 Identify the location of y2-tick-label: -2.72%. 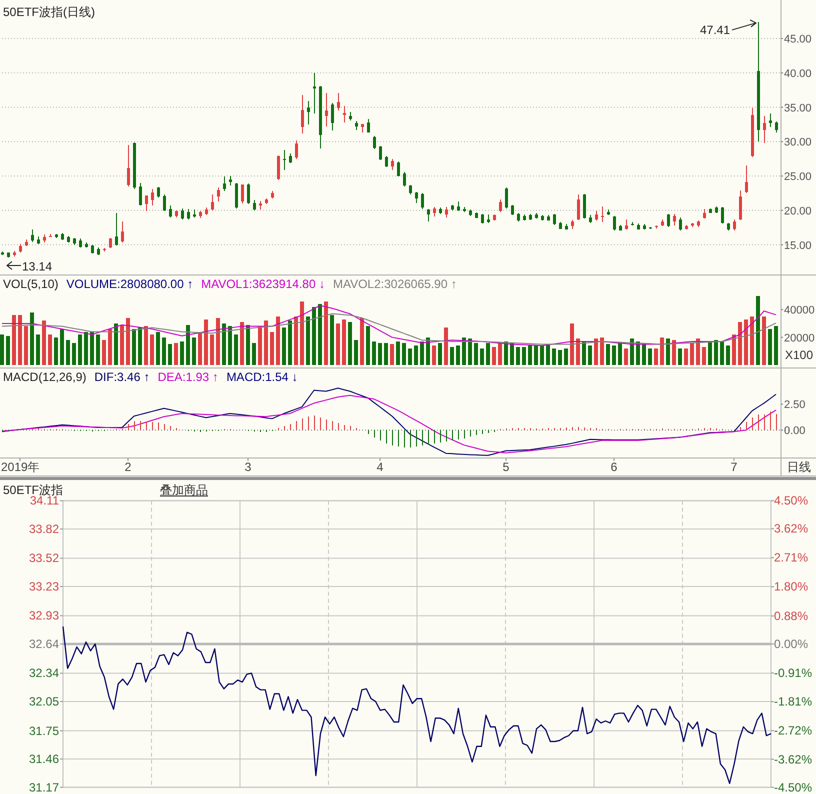
(793, 731).